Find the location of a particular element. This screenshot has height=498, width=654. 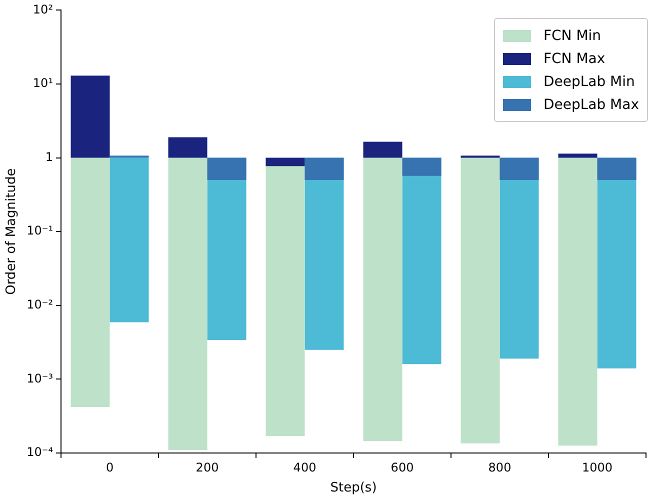

x-tick-label: 1000 is located at coordinates (597, 467).